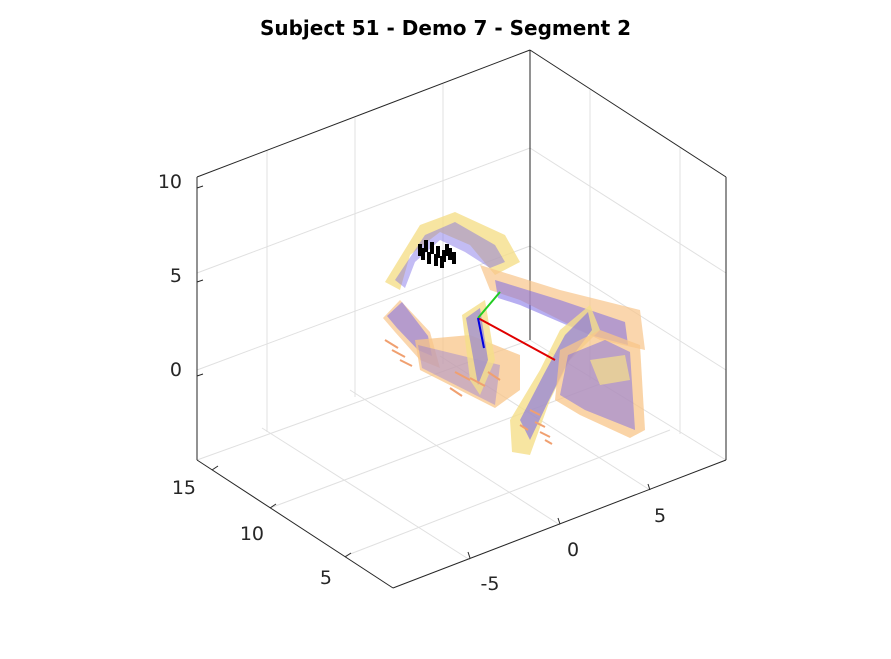 The image size is (891, 659). What do you see at coordinates (516, 339) in the screenshot?
I see `frame-axis-x` at bounding box center [516, 339].